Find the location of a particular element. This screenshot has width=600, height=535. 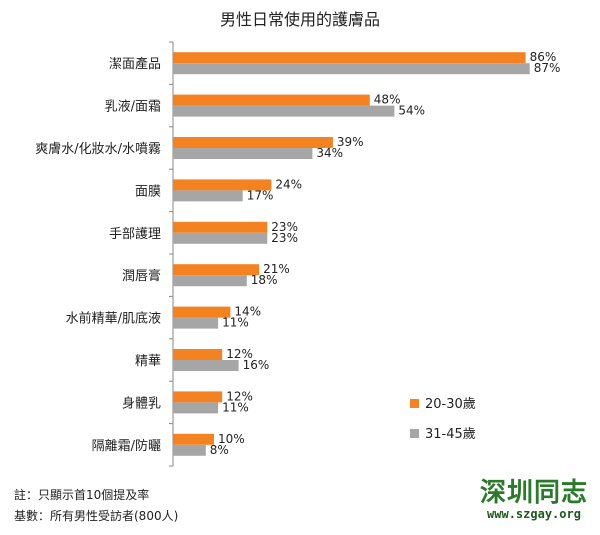

category-label: 手部護理 is located at coordinates (135, 234).